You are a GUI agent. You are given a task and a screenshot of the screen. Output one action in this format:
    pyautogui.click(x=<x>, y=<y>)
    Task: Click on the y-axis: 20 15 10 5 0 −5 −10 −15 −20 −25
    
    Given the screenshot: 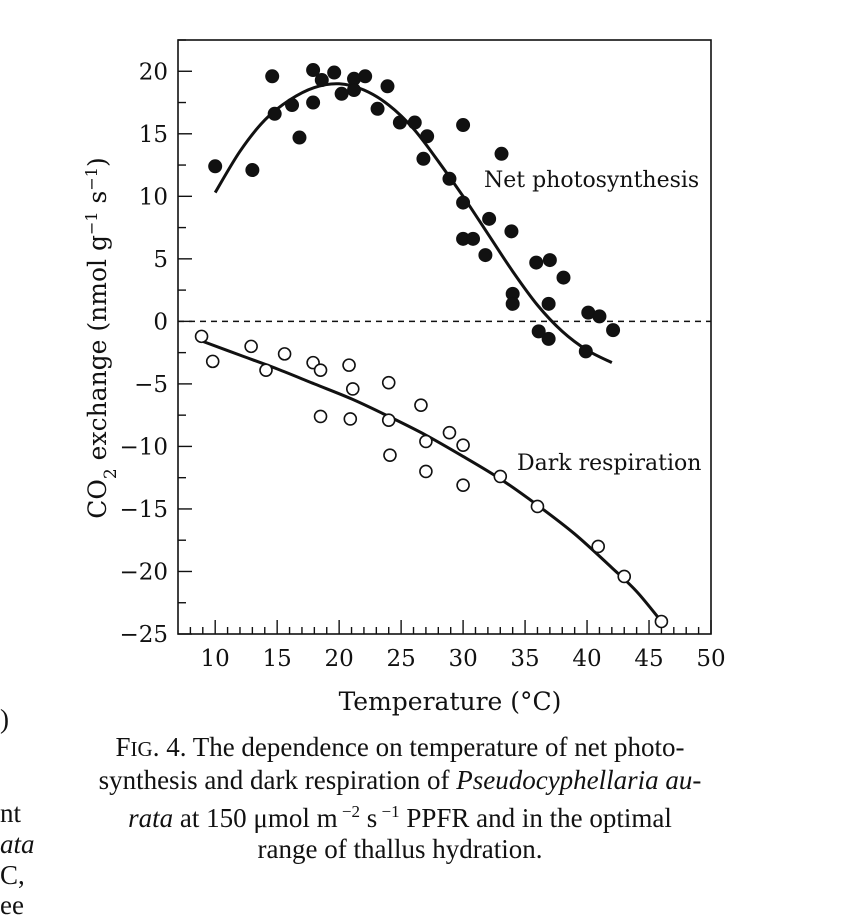 What is the action you would take?
    pyautogui.click(x=155, y=343)
    